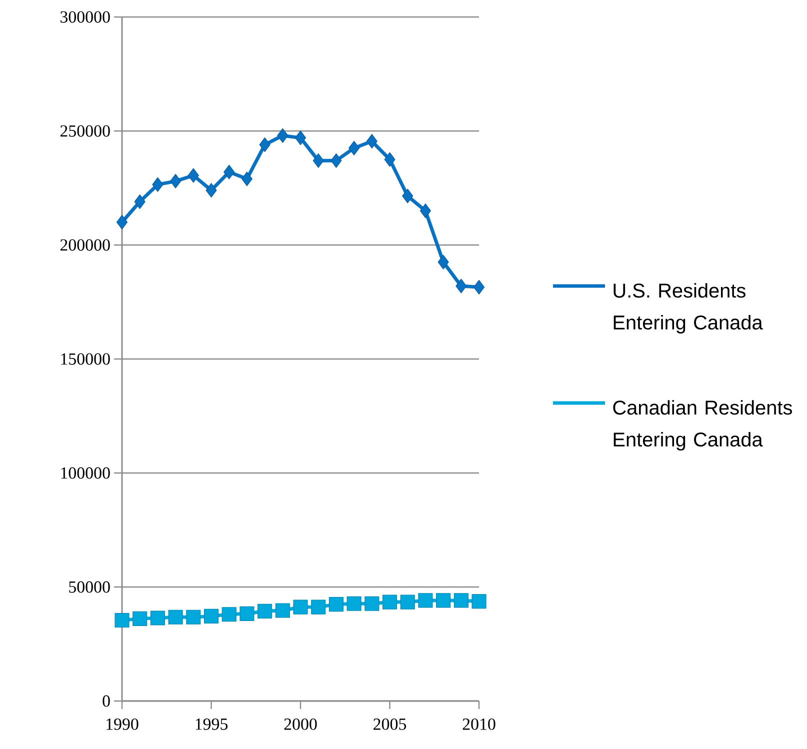  What do you see at coordinates (85, 17) in the screenshot?
I see `y-tick-label: 300000` at bounding box center [85, 17].